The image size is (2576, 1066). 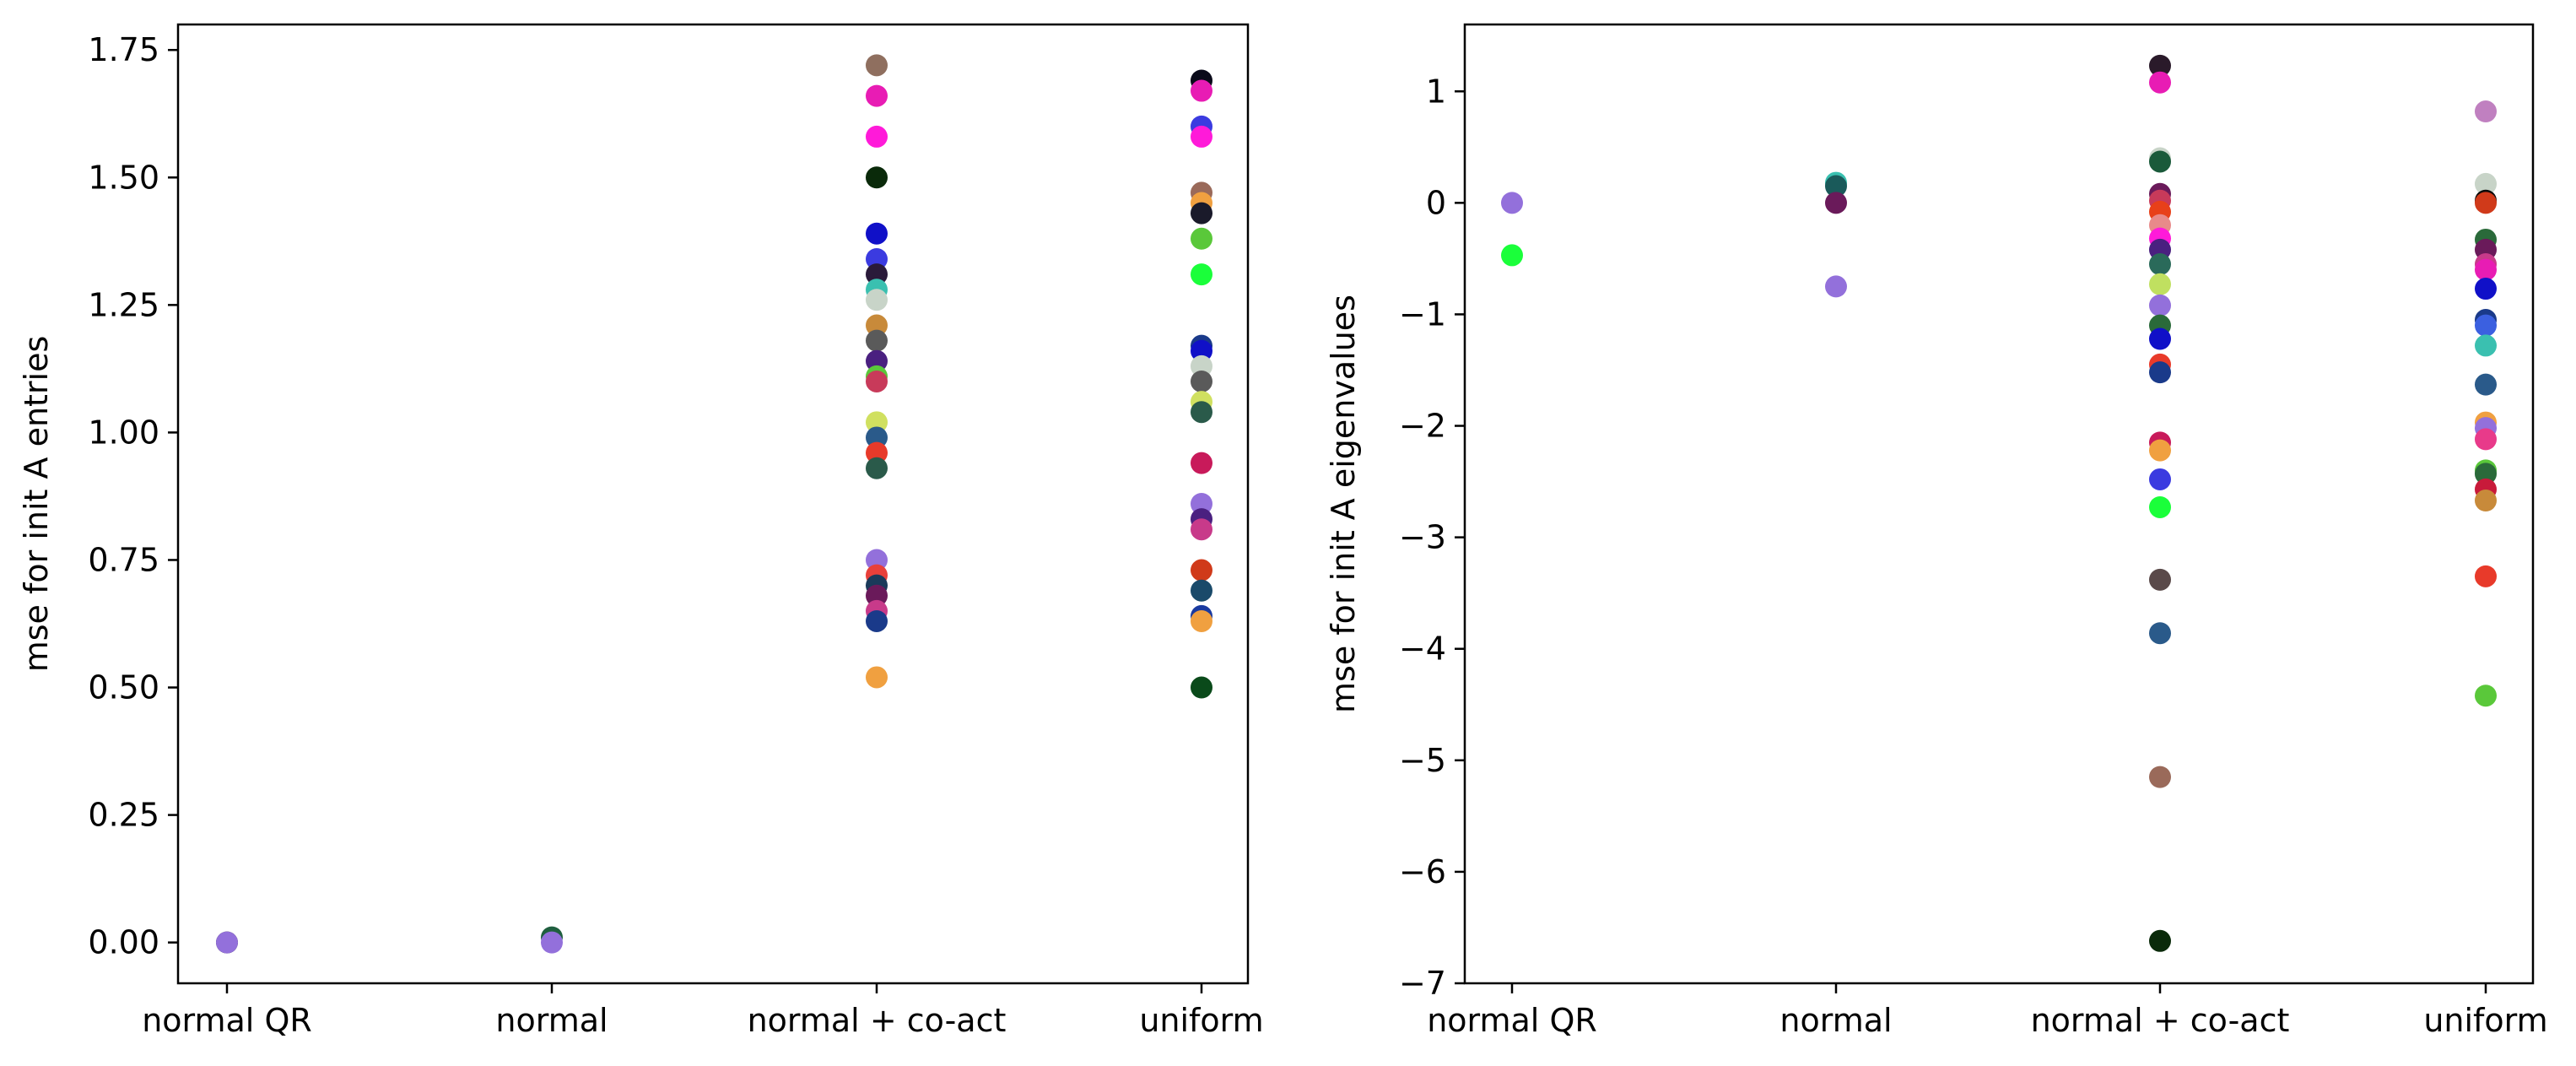 I want to click on y-tick-label: 1.50, so click(x=123, y=177).